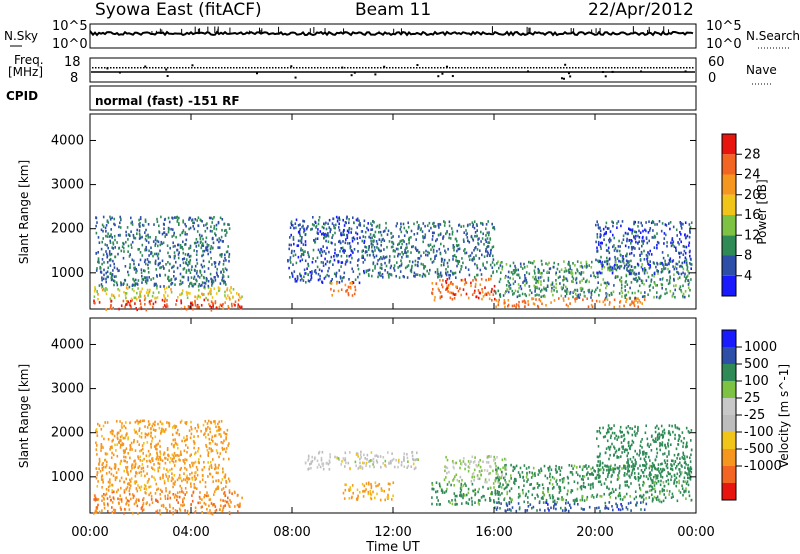  What do you see at coordinates (716, 62) in the screenshot?
I see `nave-top-tick: 60` at bounding box center [716, 62].